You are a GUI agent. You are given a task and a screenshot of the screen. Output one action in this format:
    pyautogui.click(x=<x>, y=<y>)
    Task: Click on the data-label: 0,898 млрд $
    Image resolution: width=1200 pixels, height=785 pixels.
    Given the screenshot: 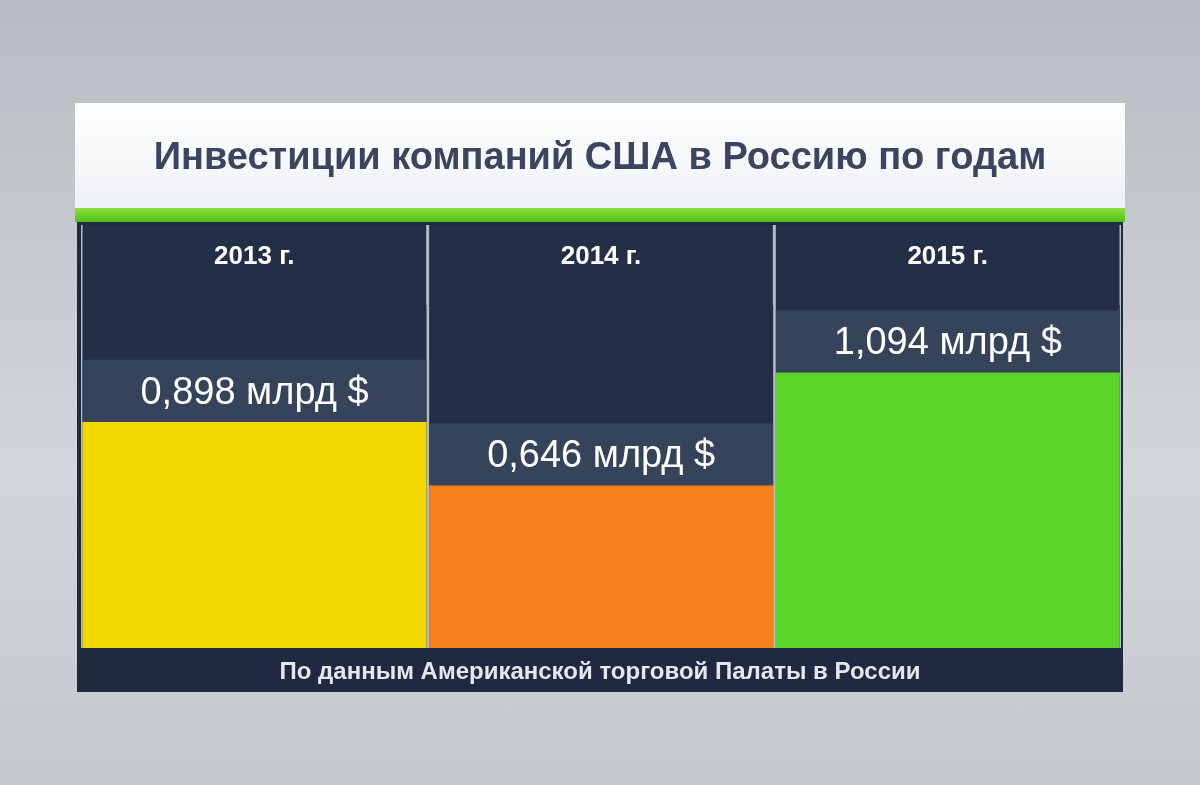 What is the action you would take?
    pyautogui.click(x=254, y=390)
    